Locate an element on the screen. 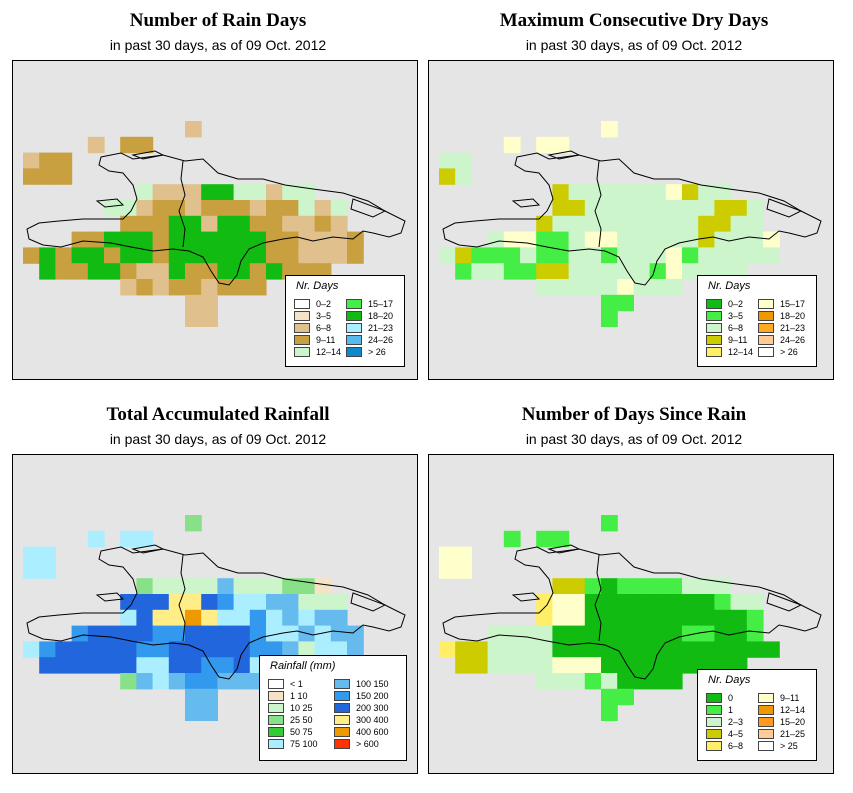  country-border is located at coordinates (598, 598).